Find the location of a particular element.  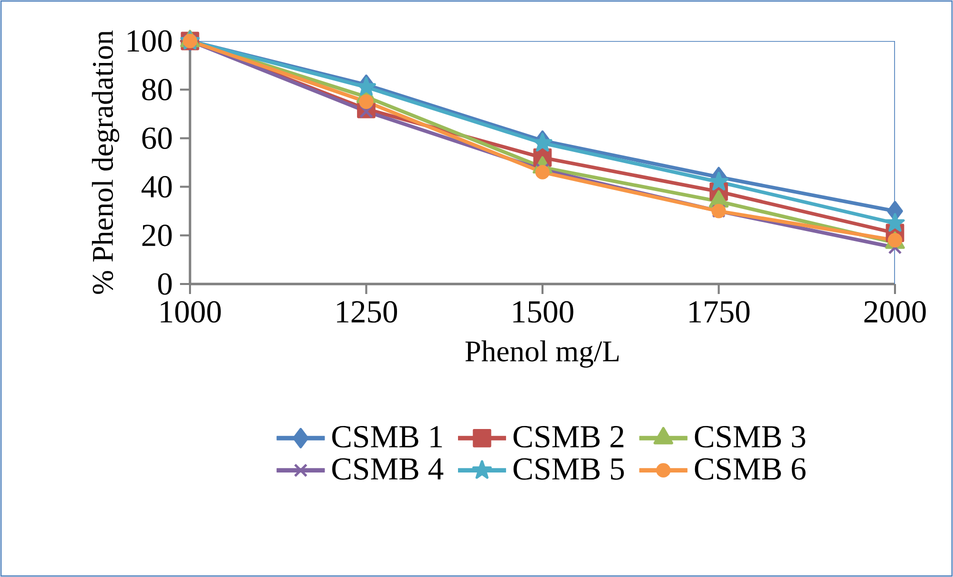

x-tick-label: 1000 is located at coordinates (190, 312).